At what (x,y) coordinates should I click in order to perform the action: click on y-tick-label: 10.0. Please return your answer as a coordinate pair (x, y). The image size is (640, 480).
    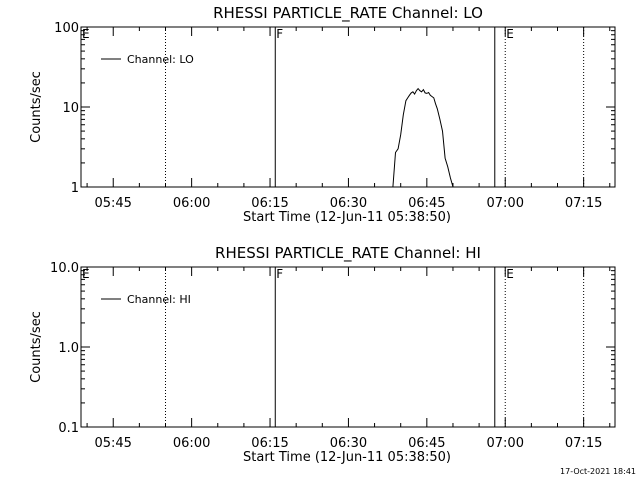
    Looking at the image, I should click on (64, 268).